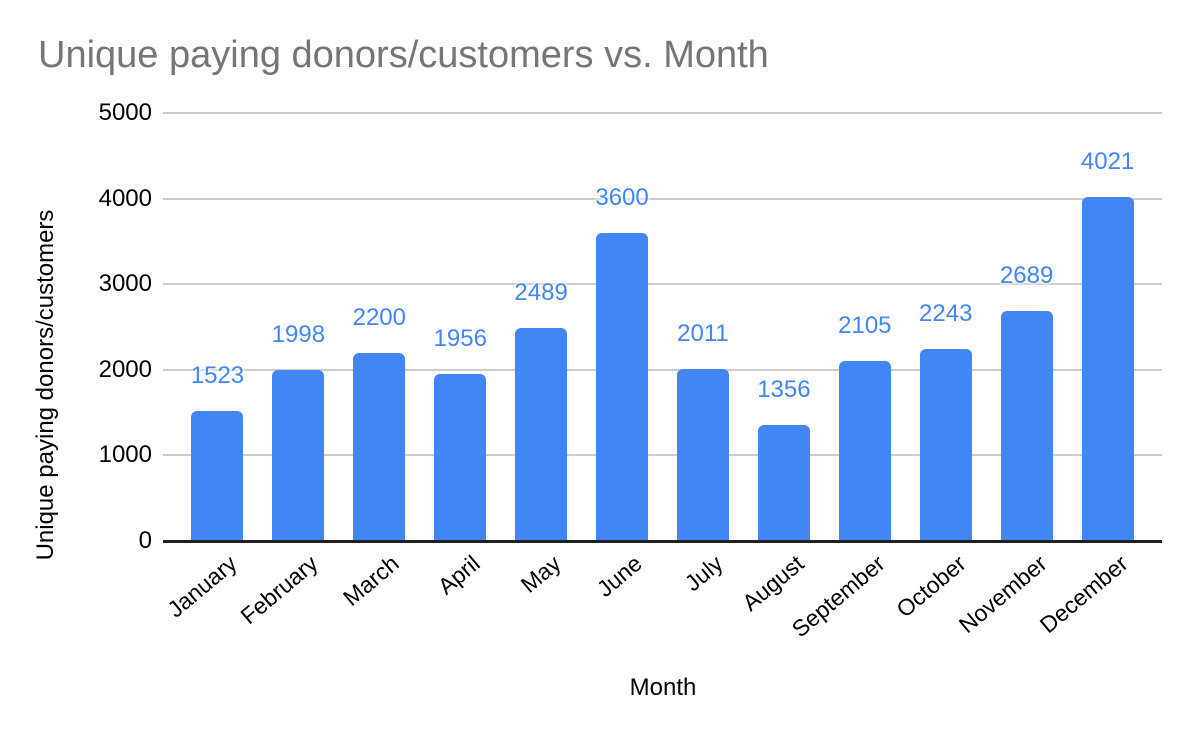 The height and width of the screenshot is (742, 1200). What do you see at coordinates (663, 687) in the screenshot?
I see `x-axis-title: Month` at bounding box center [663, 687].